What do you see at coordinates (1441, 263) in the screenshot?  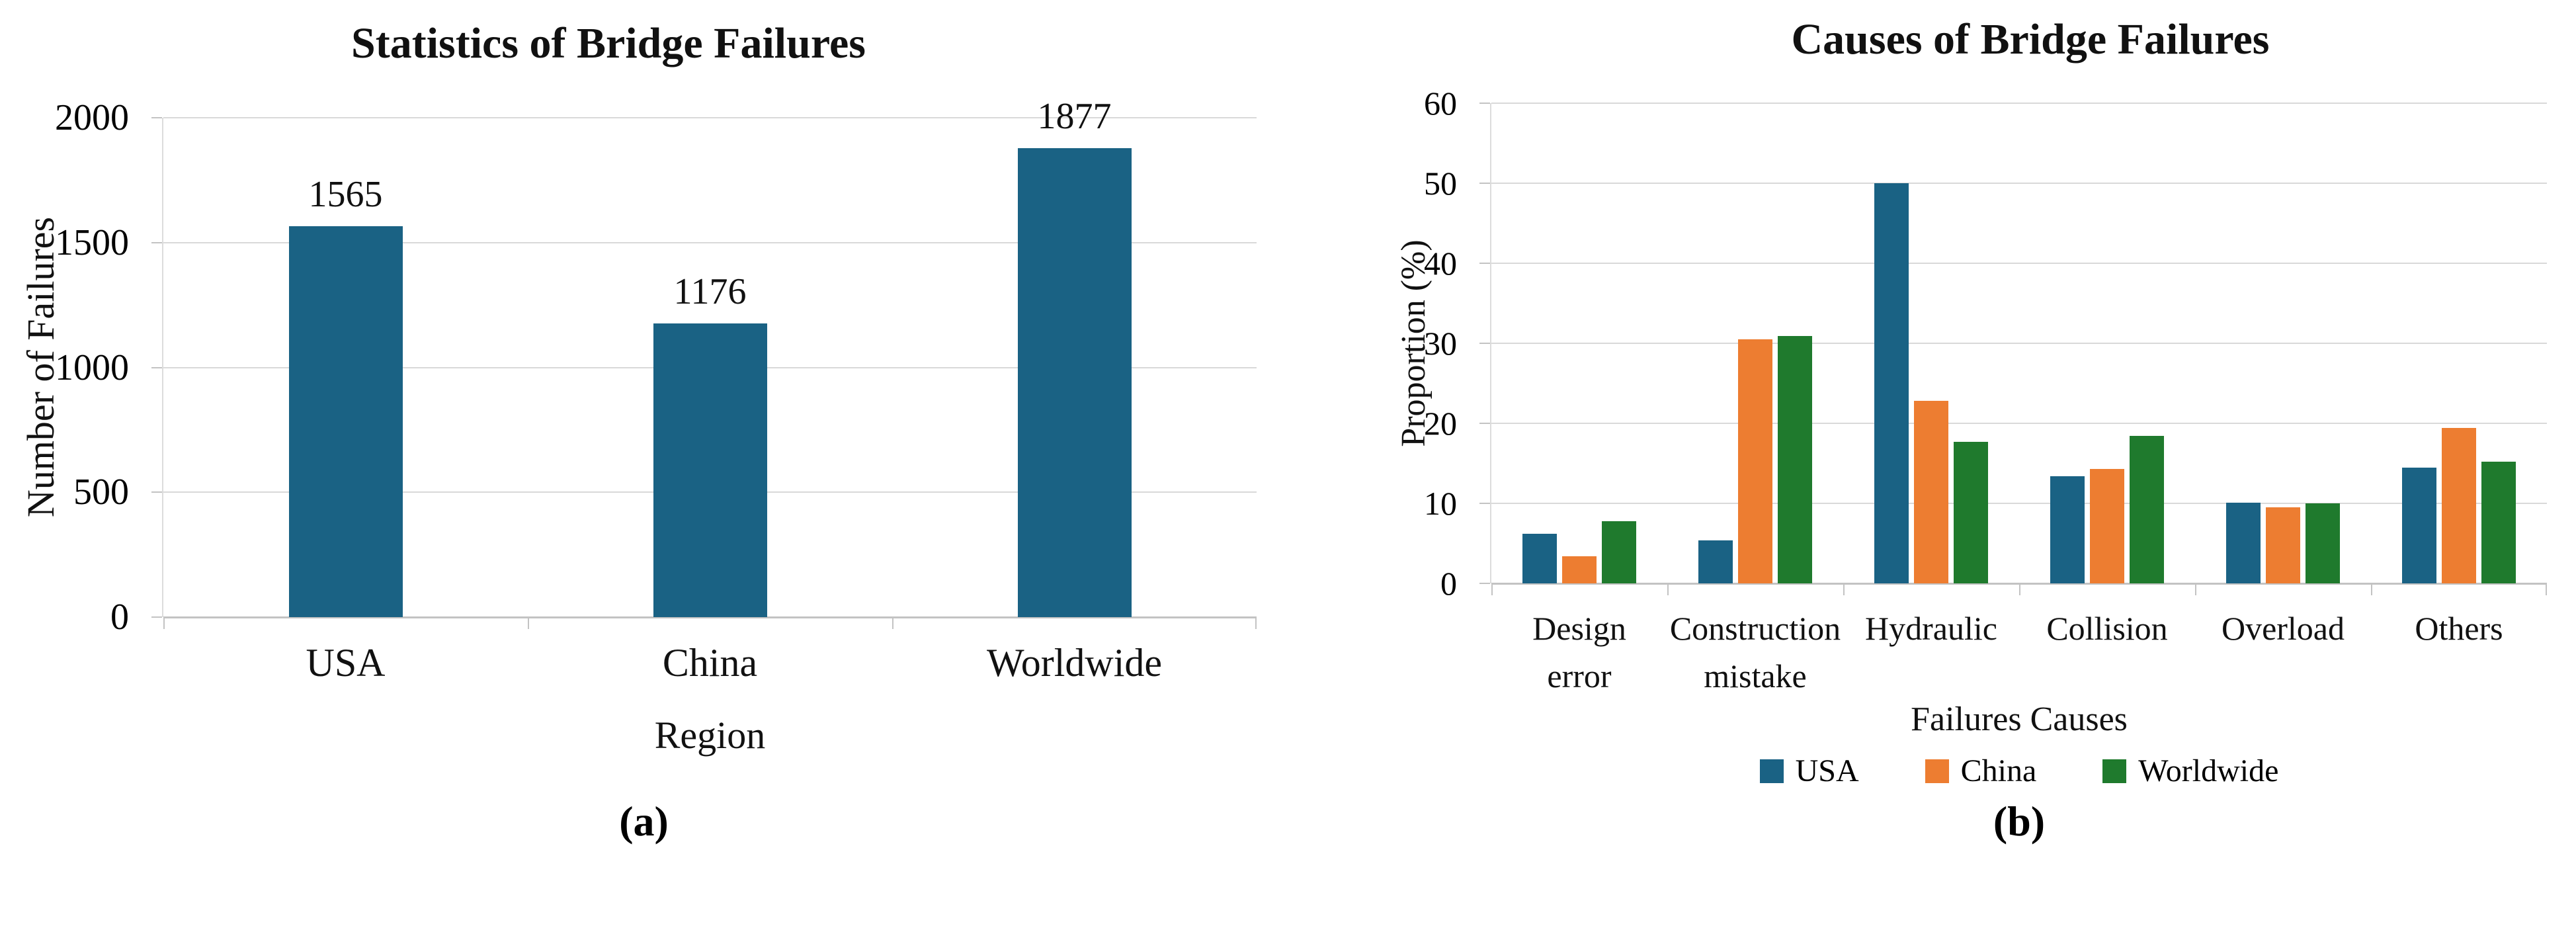 I see `y-tick-label-40: 40` at bounding box center [1441, 263].